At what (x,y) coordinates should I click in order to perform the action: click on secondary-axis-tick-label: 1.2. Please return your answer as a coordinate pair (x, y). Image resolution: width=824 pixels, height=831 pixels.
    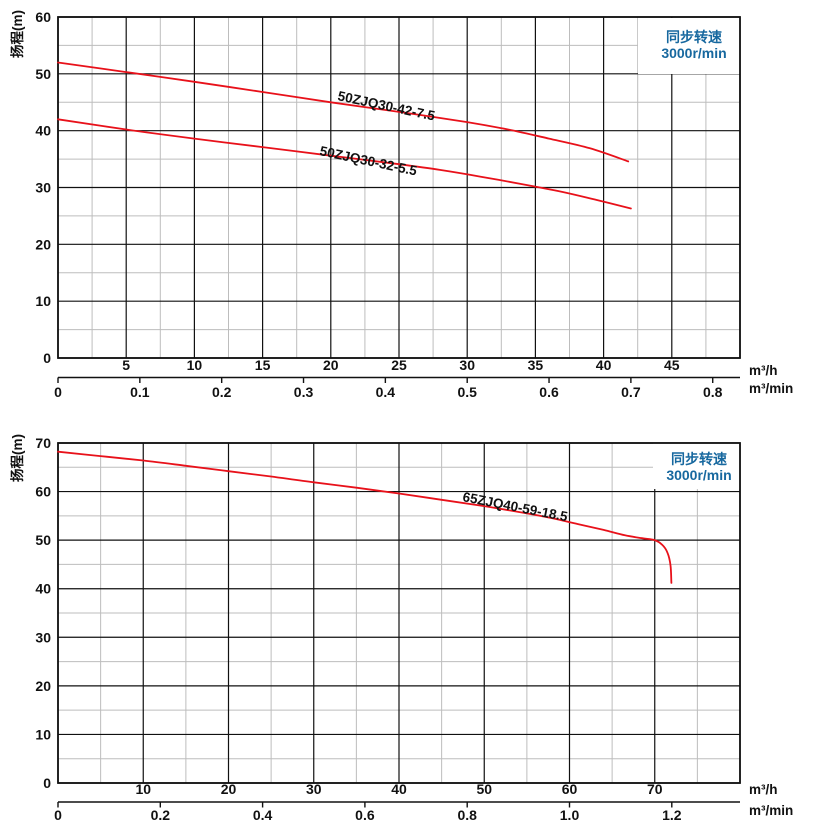
    Looking at the image, I should click on (672, 815).